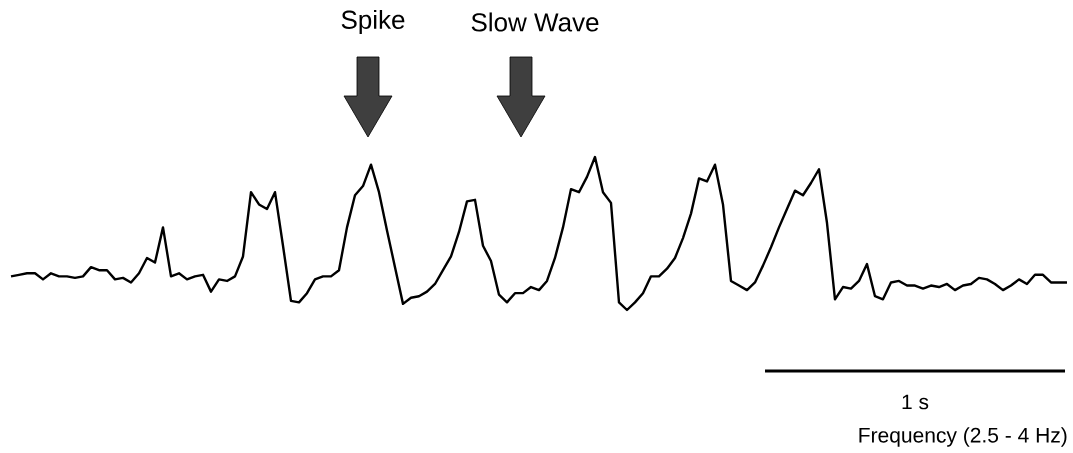 This screenshot has height=453, width=1073. I want to click on text: Spike, so click(373, 22).